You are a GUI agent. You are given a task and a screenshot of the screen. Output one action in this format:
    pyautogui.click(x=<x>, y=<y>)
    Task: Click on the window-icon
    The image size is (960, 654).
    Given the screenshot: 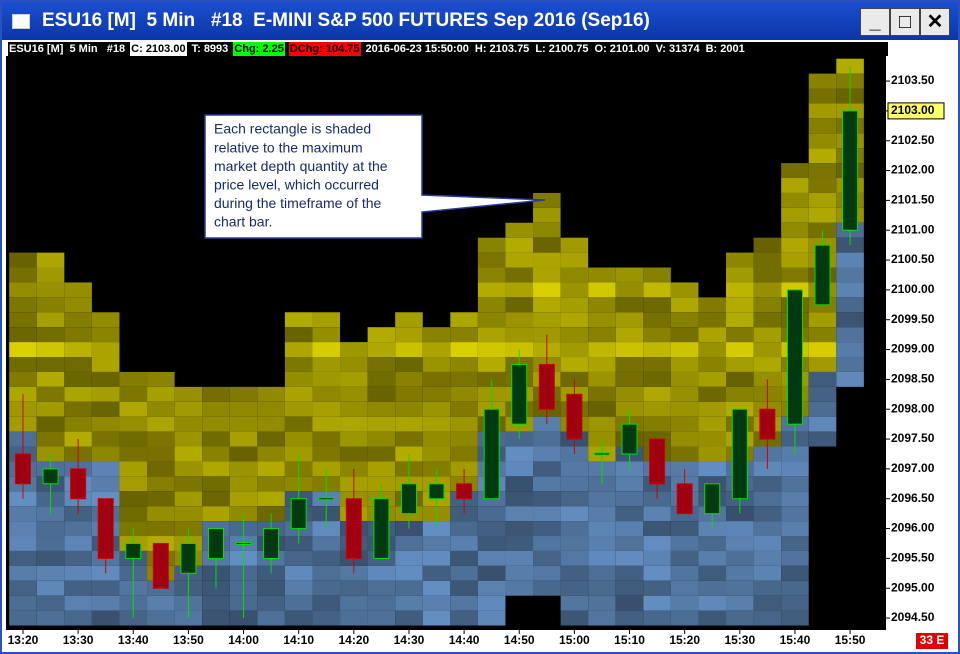 What is the action you would take?
    pyautogui.click(x=21, y=21)
    